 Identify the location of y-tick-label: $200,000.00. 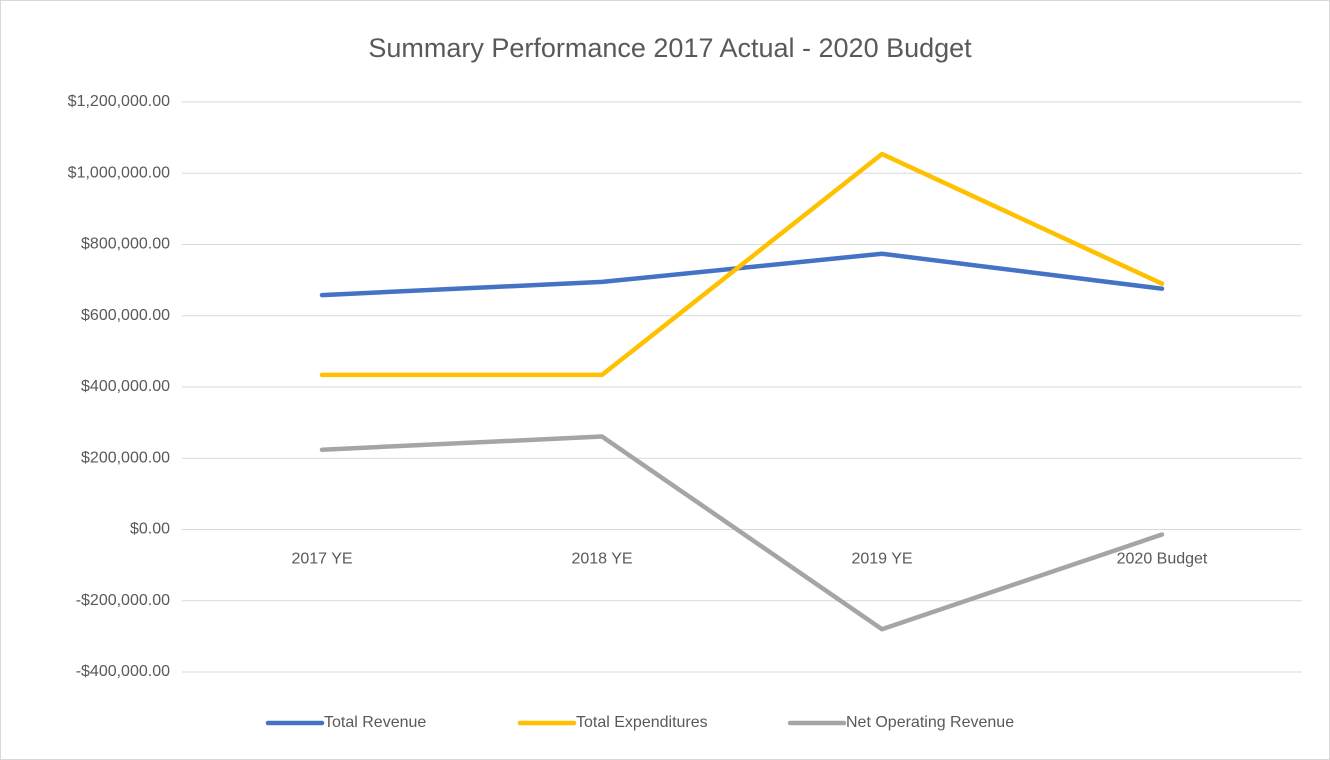
(125, 457).